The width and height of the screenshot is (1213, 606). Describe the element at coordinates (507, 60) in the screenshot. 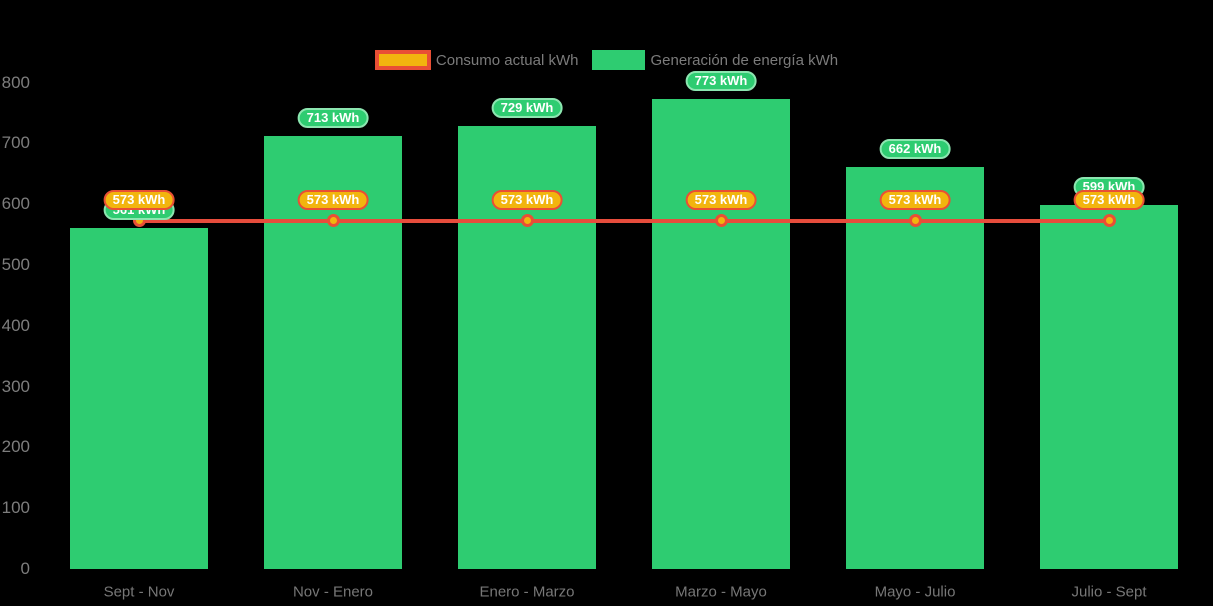

I see `legend-label: Consumo actual kWh` at that location.